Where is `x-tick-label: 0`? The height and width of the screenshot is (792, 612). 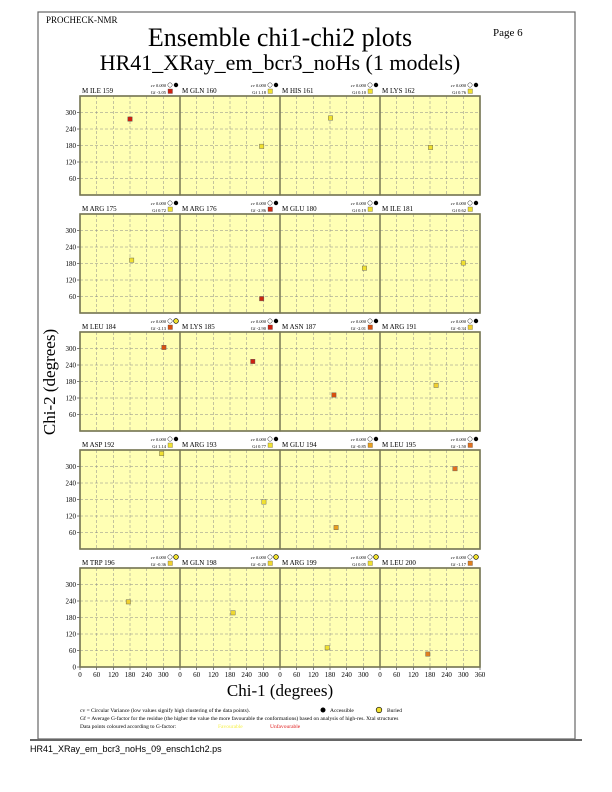 x-tick-label: 0 is located at coordinates (180, 675).